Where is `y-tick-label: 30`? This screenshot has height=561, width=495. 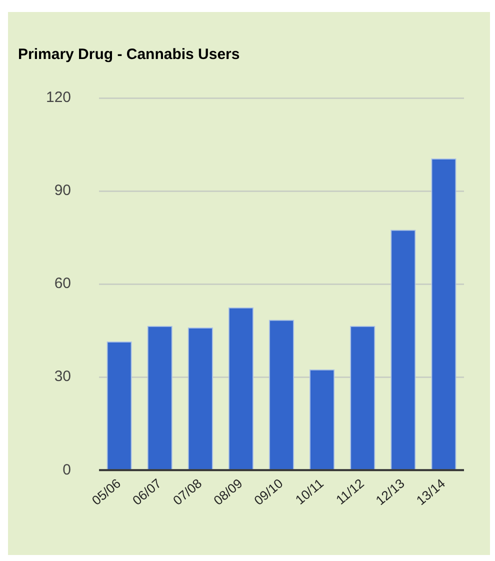
y-tick-label: 30 is located at coordinates (63, 377).